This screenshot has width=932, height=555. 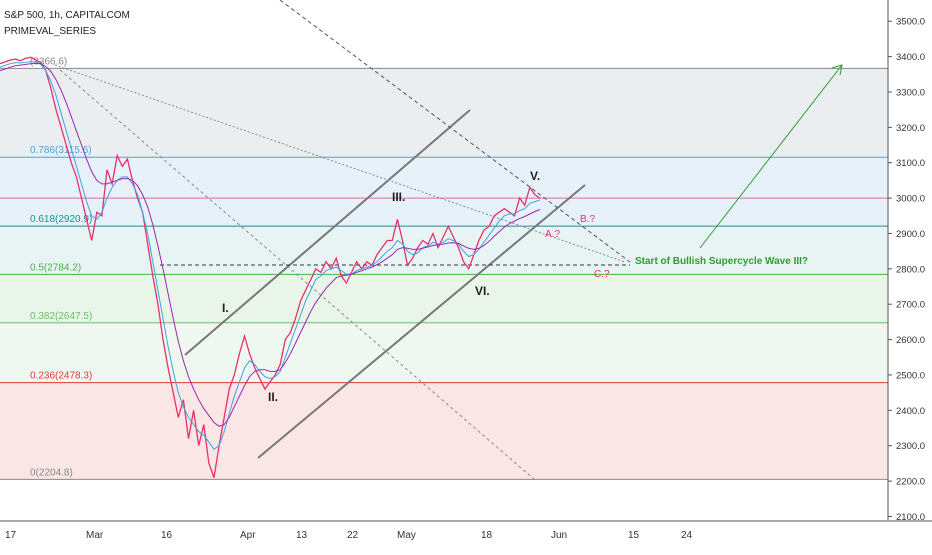 What do you see at coordinates (398, 197) in the screenshot?
I see `wave-label: III.` at bounding box center [398, 197].